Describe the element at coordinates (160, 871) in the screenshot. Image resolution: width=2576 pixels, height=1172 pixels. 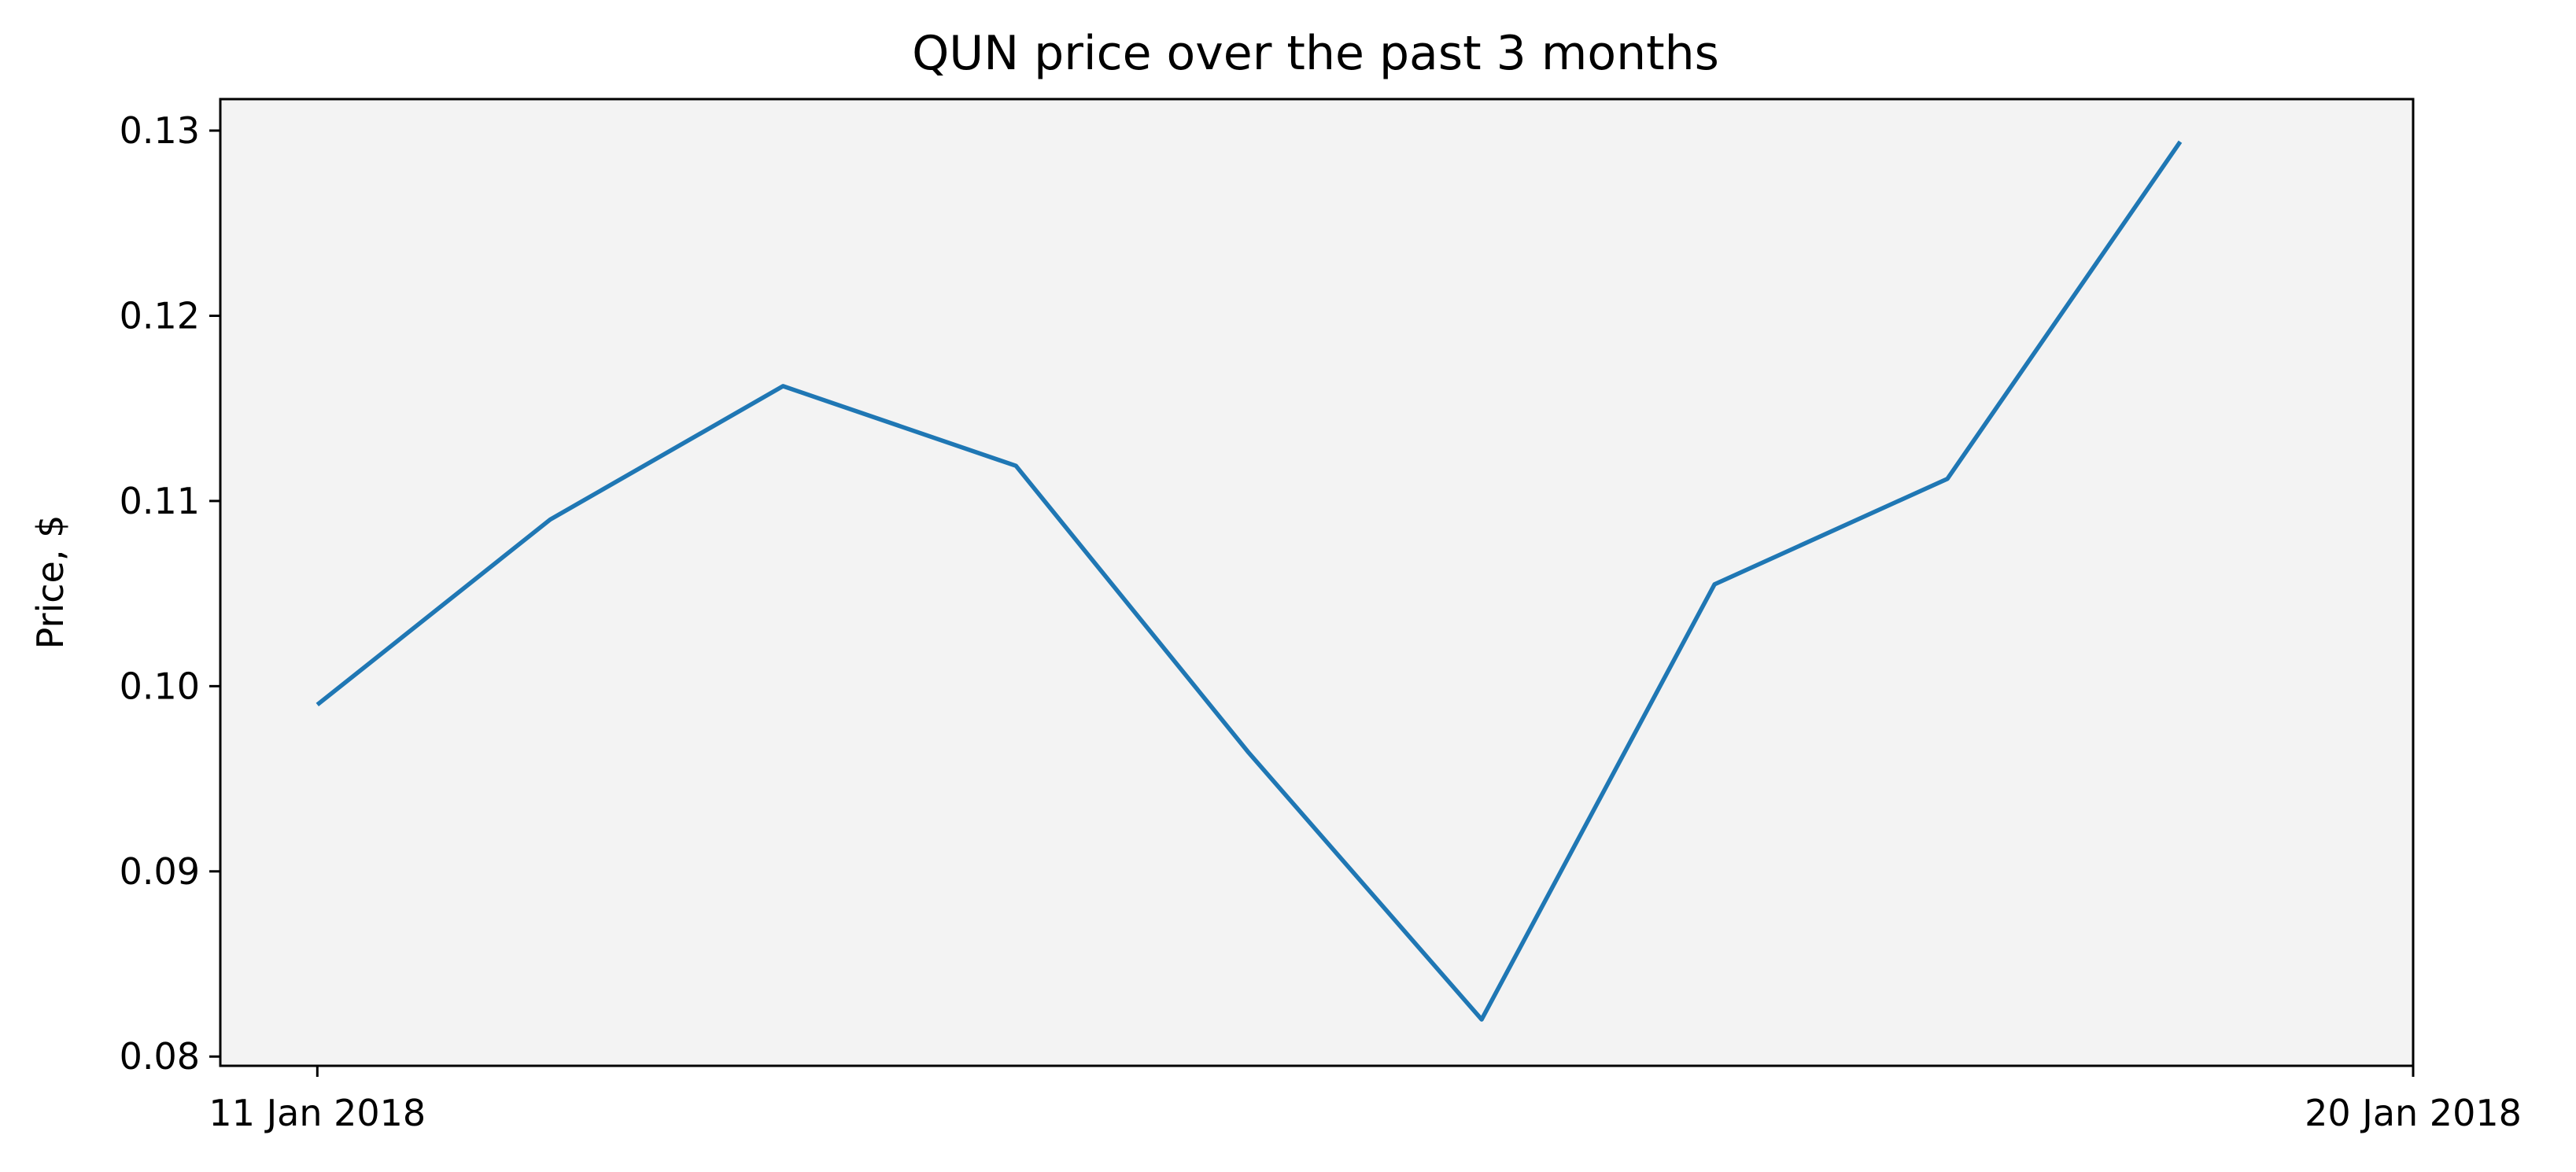
I see `y-tick-label: 0.09` at that location.